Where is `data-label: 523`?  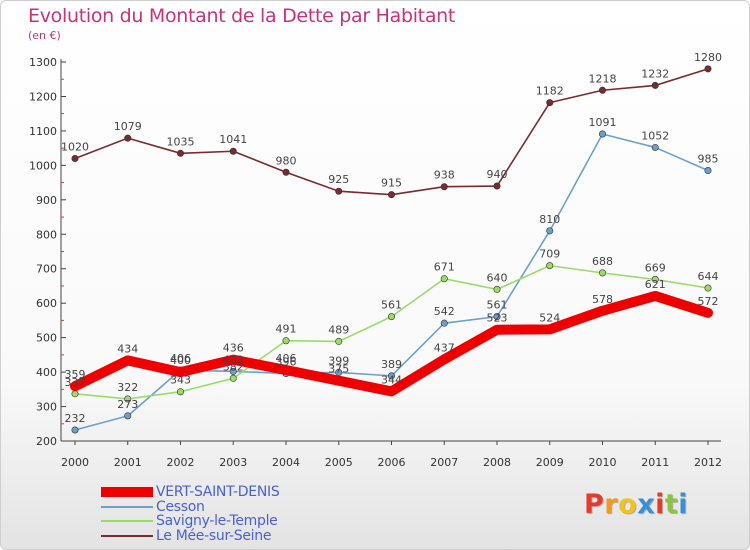 data-label: 523 is located at coordinates (497, 318).